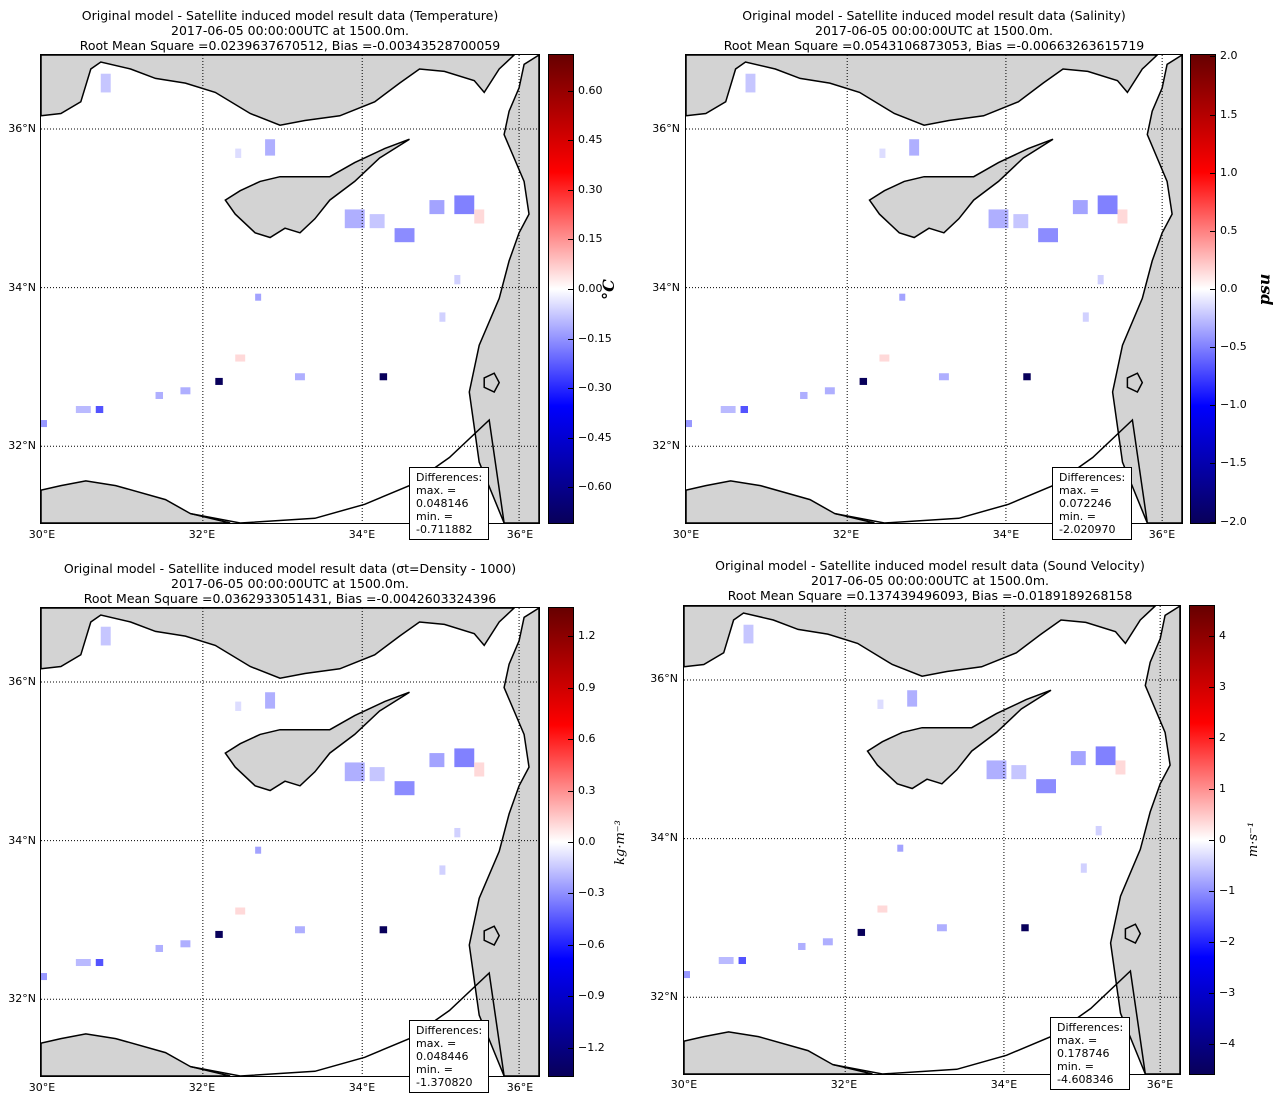  What do you see at coordinates (1227, 992) in the screenshot?
I see `colorbar-tick-label: −3` at bounding box center [1227, 992].